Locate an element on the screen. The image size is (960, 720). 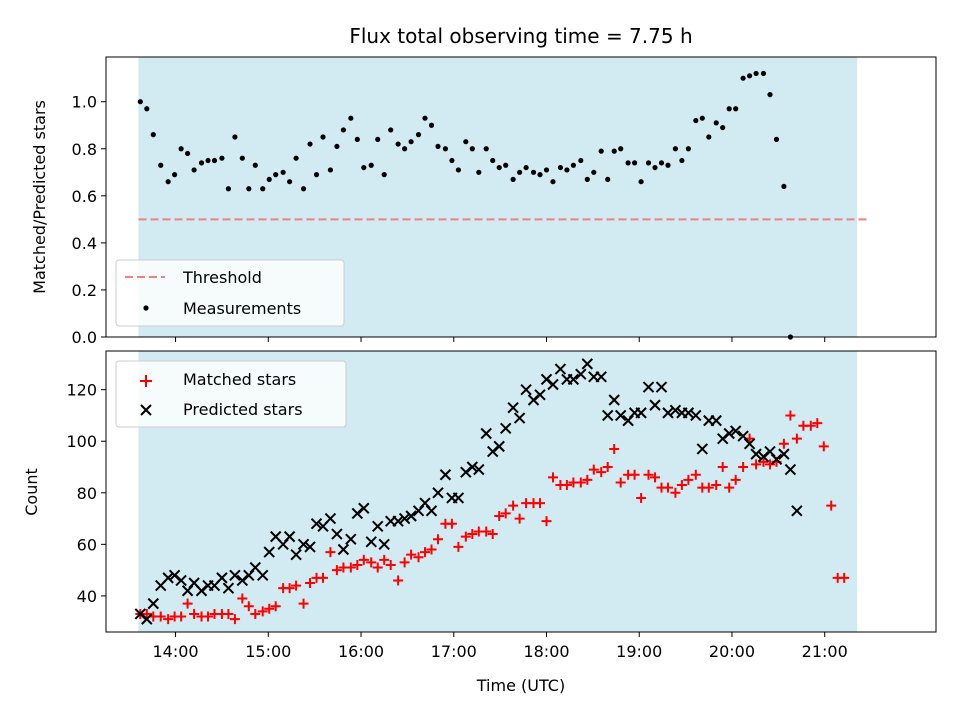
count-legend: Matched stars Predicted stars is located at coordinates (231, 394).